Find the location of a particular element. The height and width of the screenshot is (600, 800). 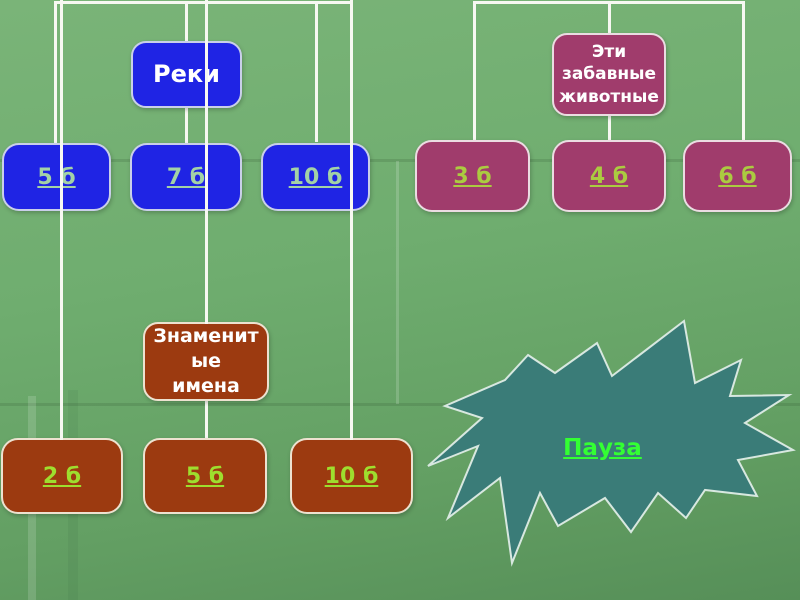

score-button-animals-4: 4 б is located at coordinates (609, 176).